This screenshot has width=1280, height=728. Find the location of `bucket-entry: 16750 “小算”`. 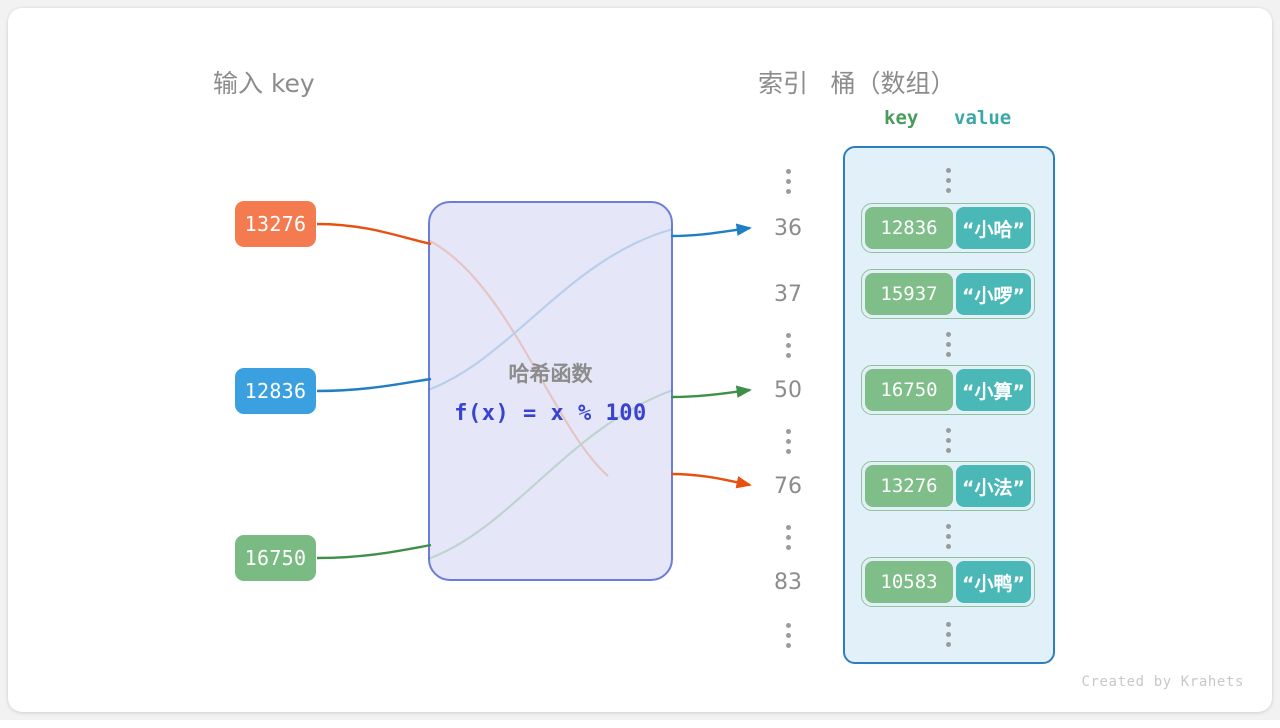

bucket-entry: 16750 “小算” is located at coordinates (948, 390).